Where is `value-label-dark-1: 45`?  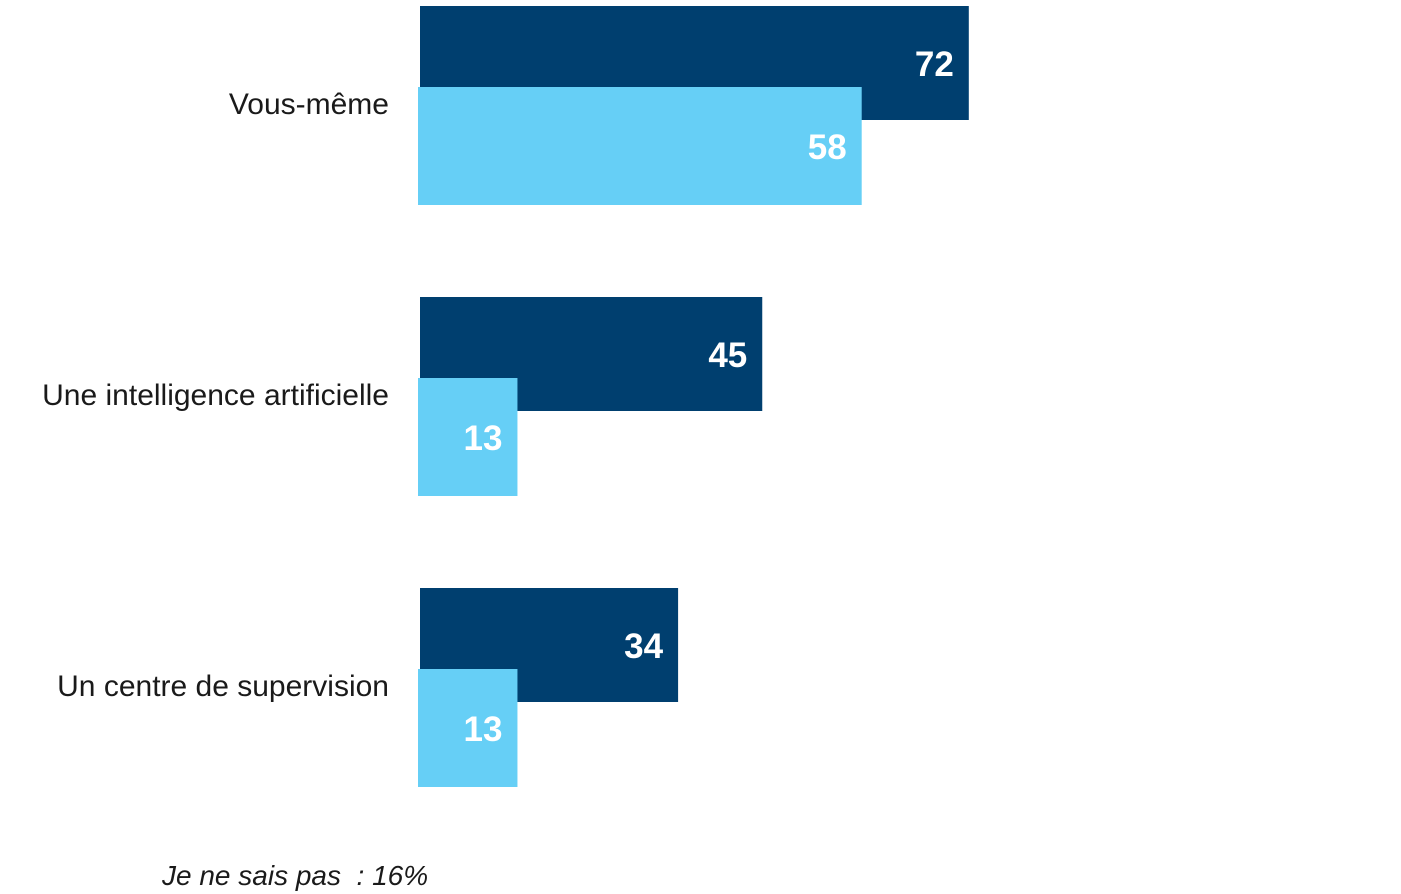
value-label-dark-1: 45 is located at coordinates (727, 355).